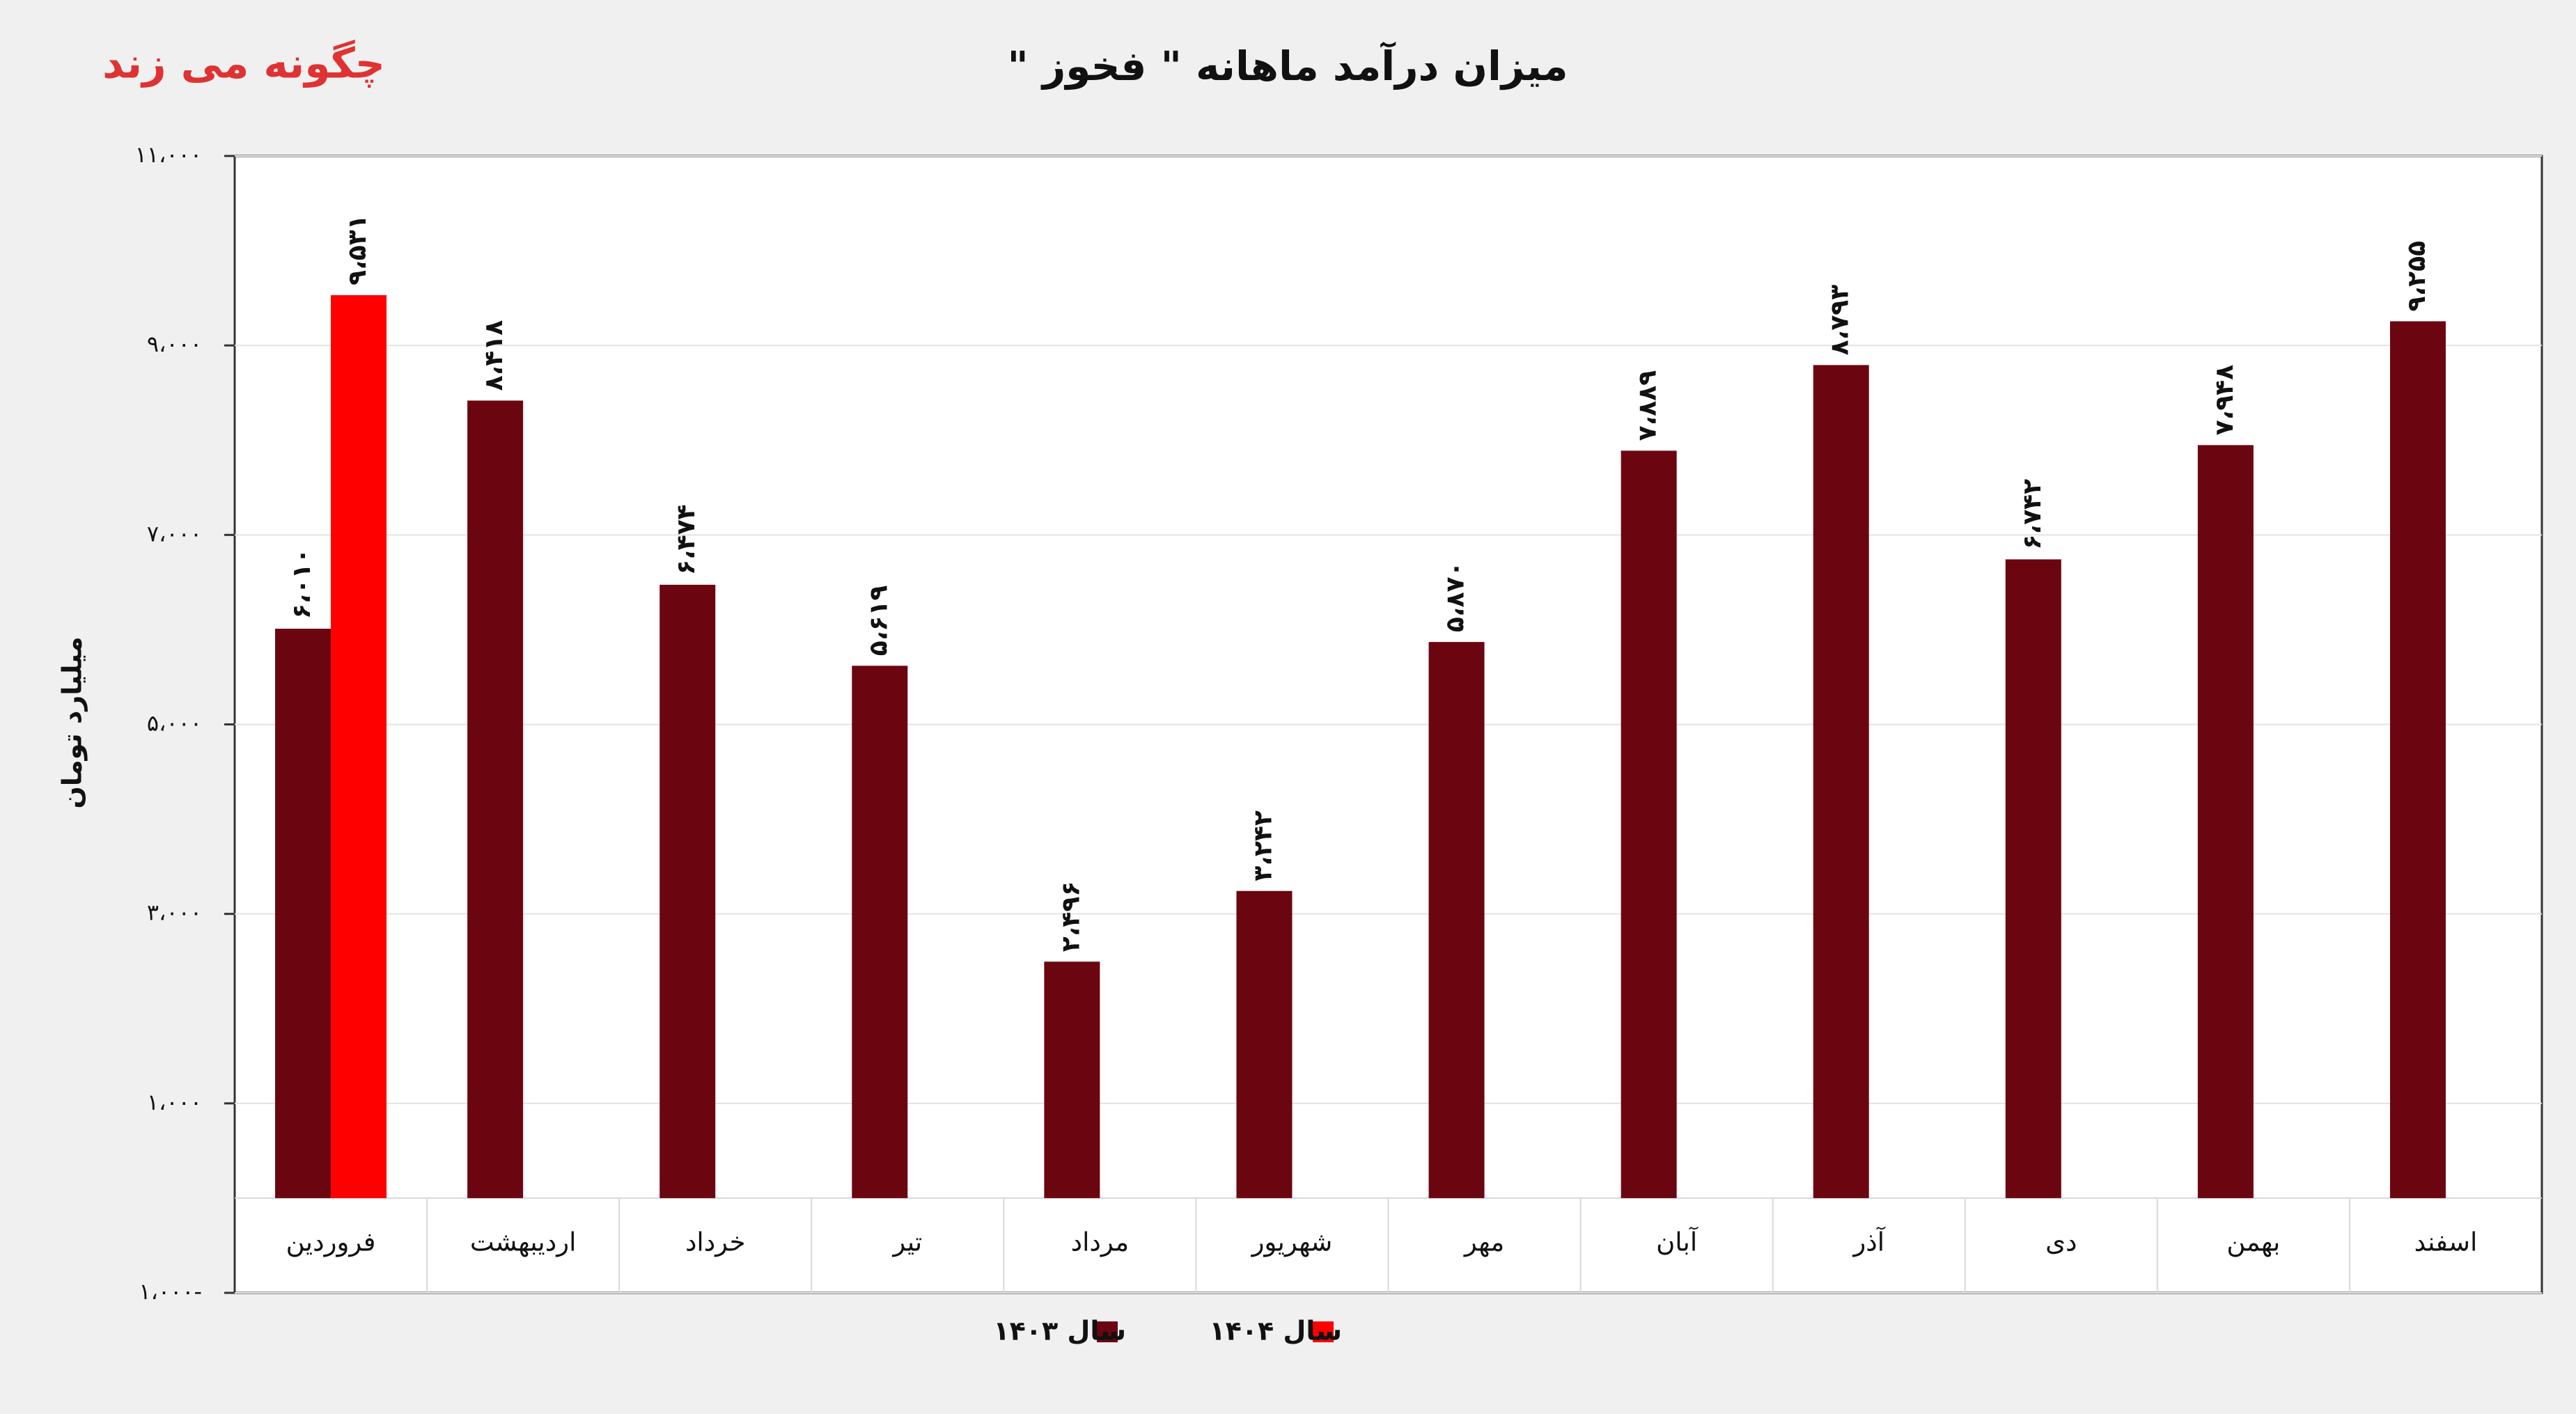 This screenshot has width=2576, height=1414. What do you see at coordinates (2061, 1242) in the screenshot?
I see `x-tick-label: دی` at bounding box center [2061, 1242].